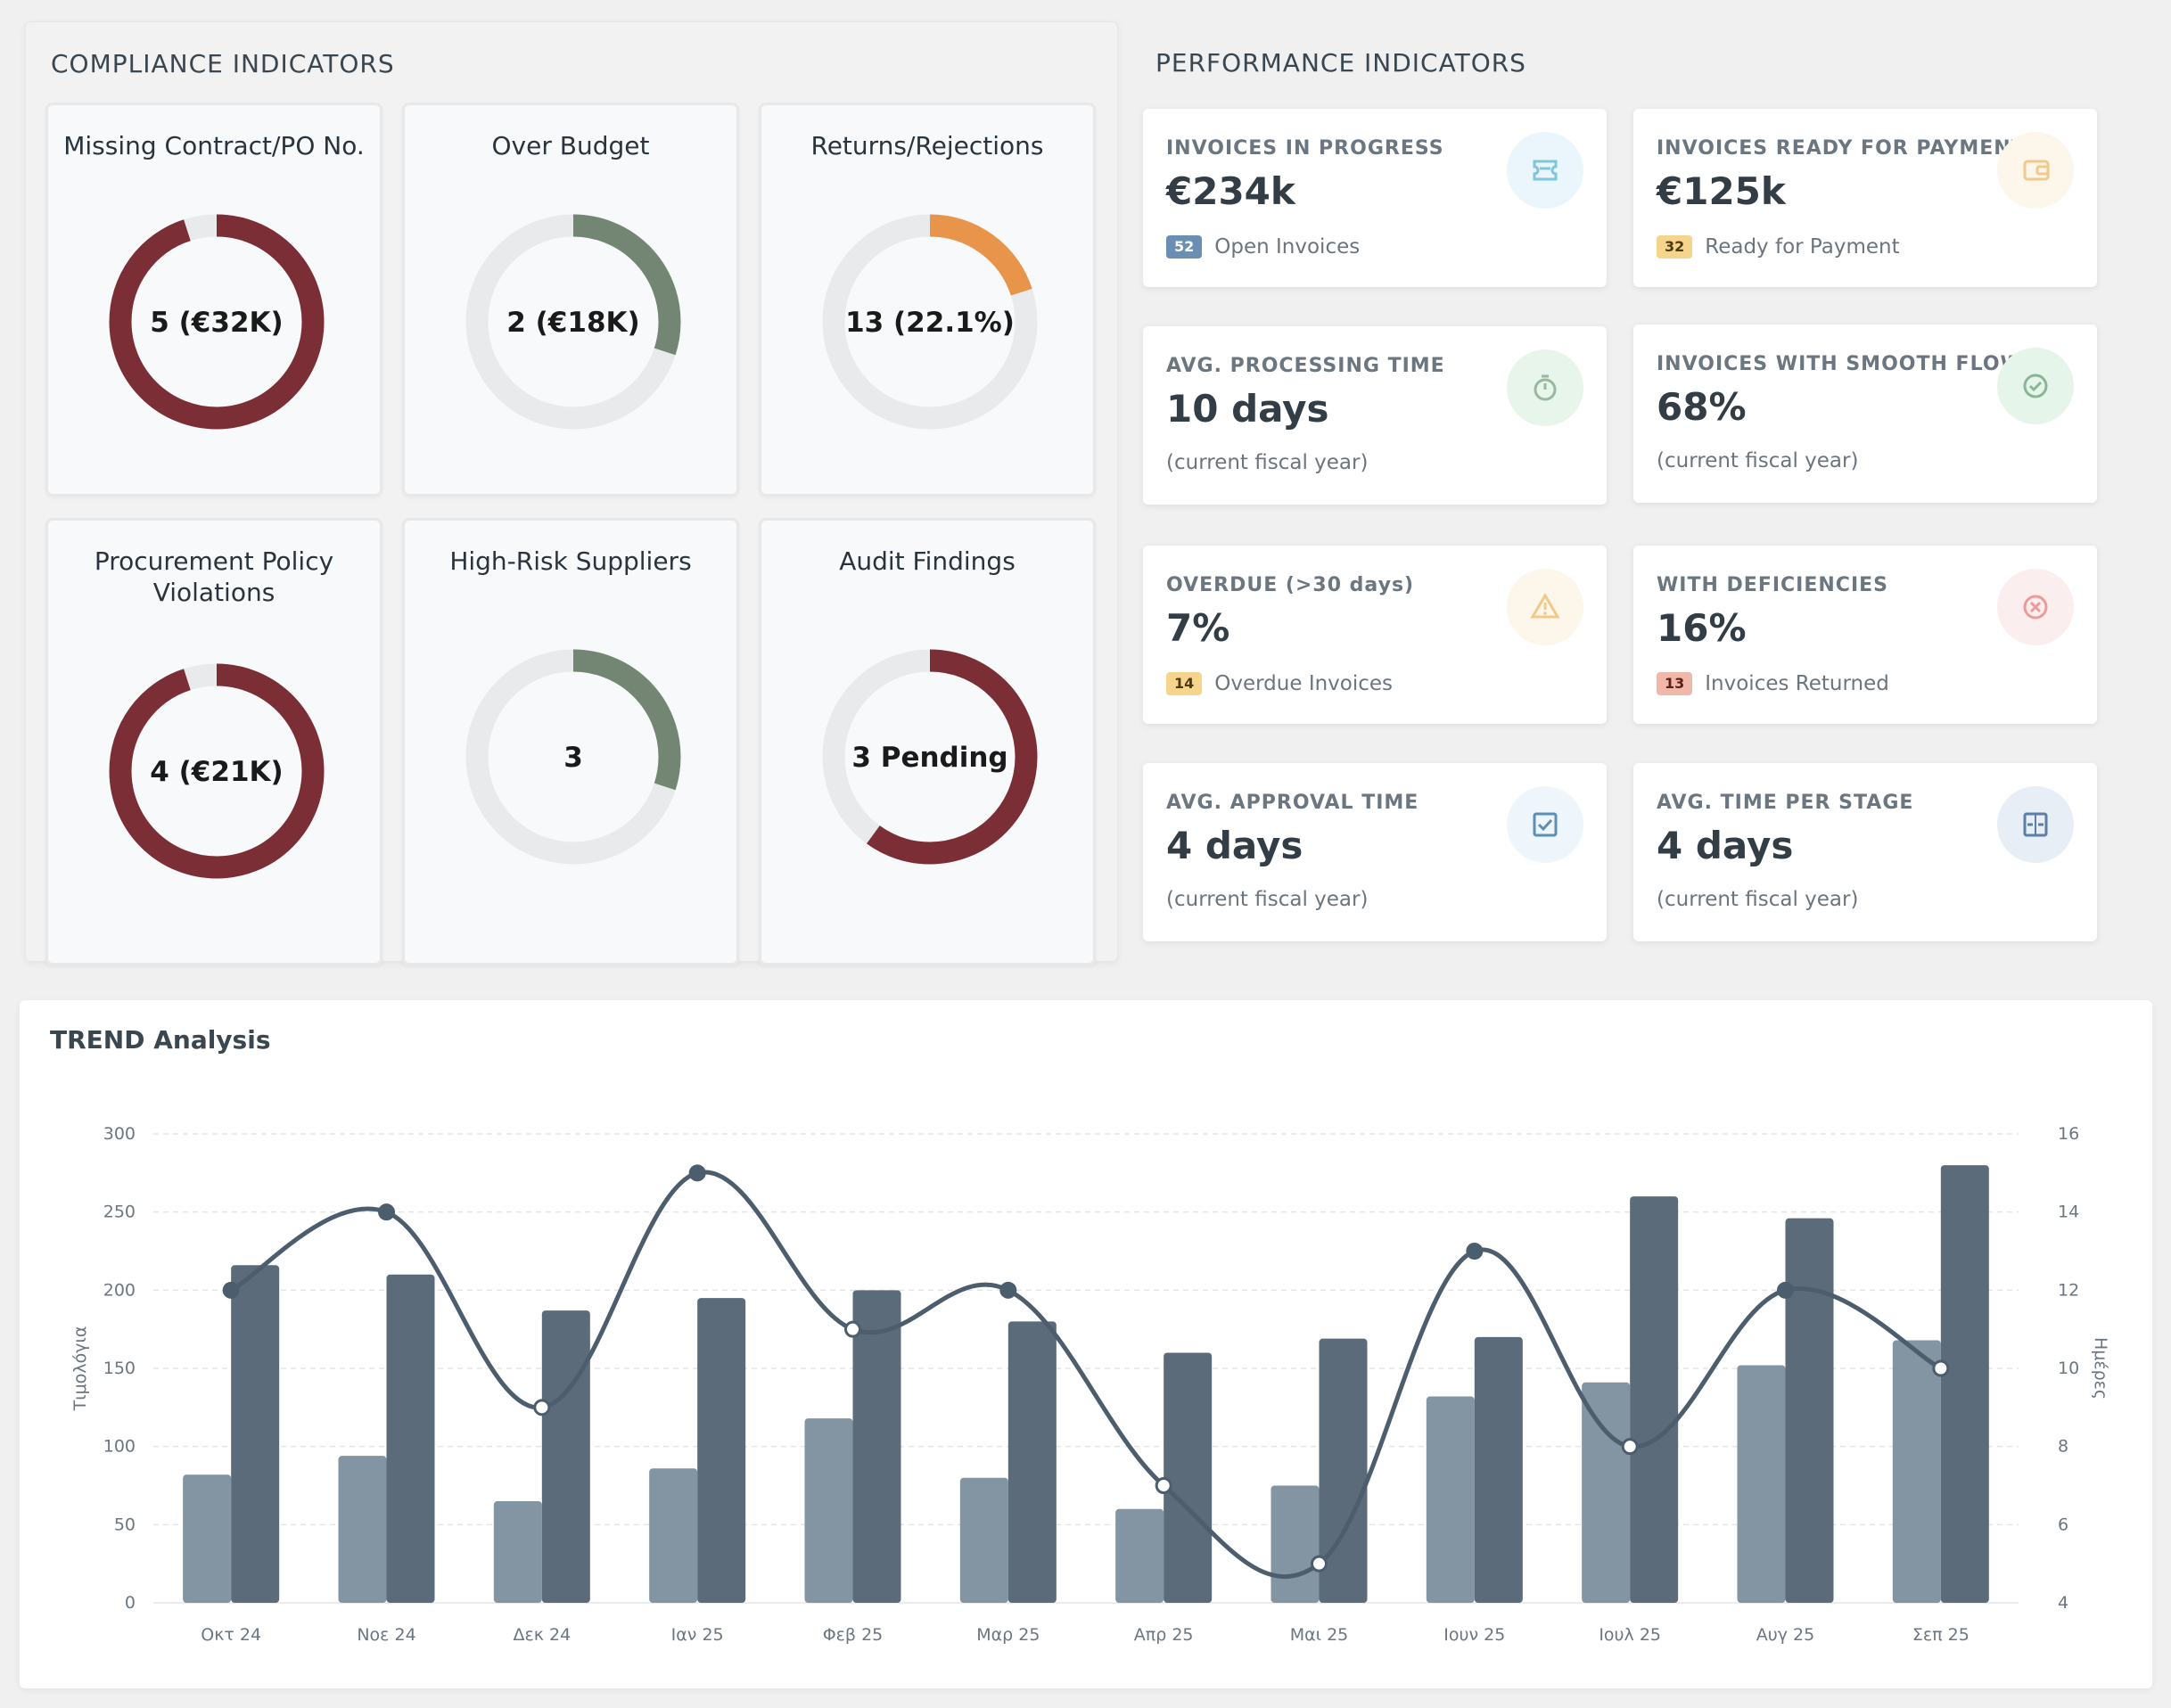 This screenshot has height=1708, width=2171. What do you see at coordinates (214, 576) in the screenshot?
I see `gauge-title: Procurement Policy Violations` at bounding box center [214, 576].